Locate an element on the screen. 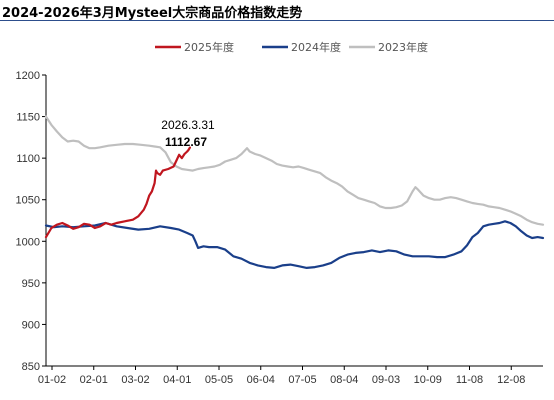  annotation: 2026.3.31 1112.67 is located at coordinates (188, 133).